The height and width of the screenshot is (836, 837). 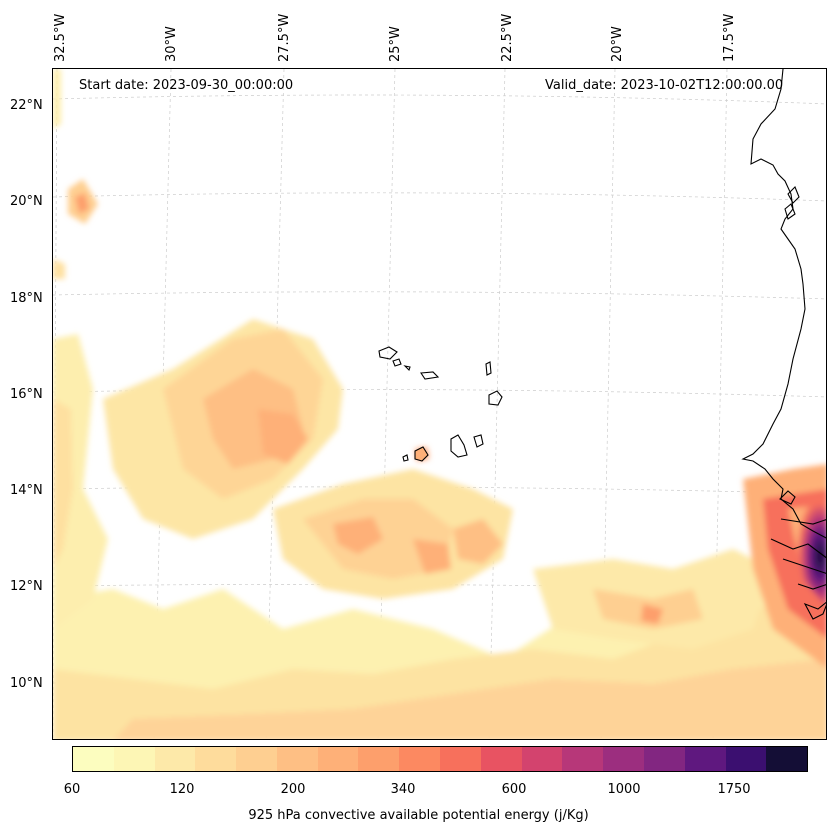 I want to click on lon-label: 17.5°W, so click(x=729, y=37).